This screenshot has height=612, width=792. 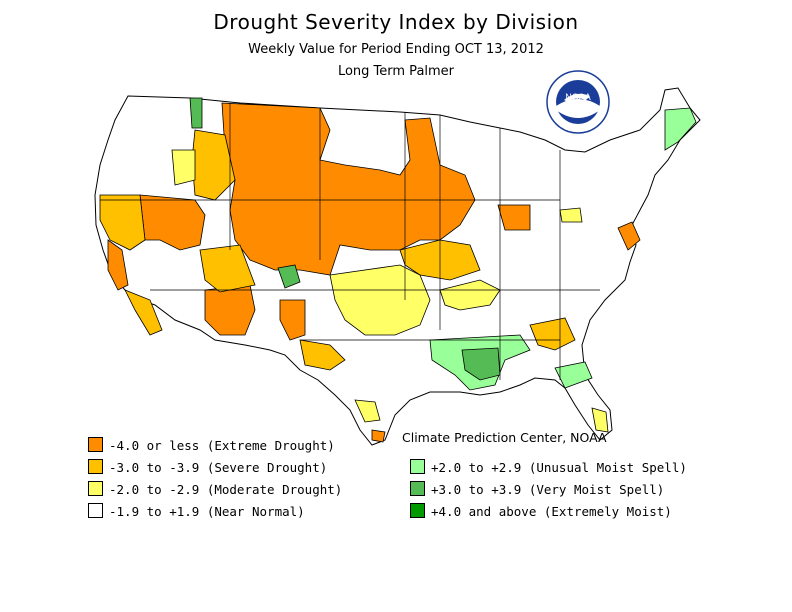 I want to click on legend-label: +2.0 to +2.9 (Unusual Moist Spell), so click(x=559, y=467).